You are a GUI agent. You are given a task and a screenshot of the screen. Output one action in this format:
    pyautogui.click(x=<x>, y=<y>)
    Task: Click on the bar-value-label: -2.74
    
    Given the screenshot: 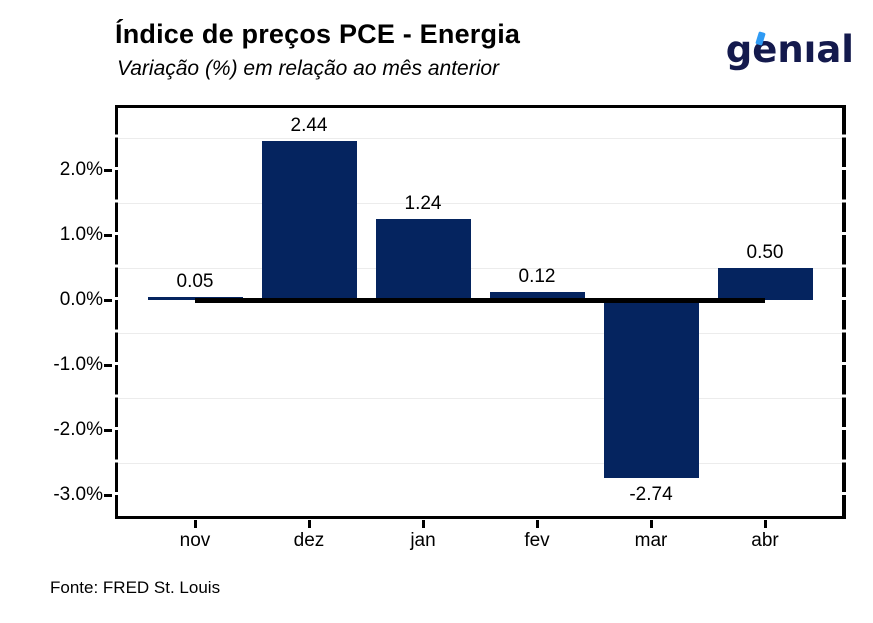 What is the action you would take?
    pyautogui.click(x=651, y=495)
    